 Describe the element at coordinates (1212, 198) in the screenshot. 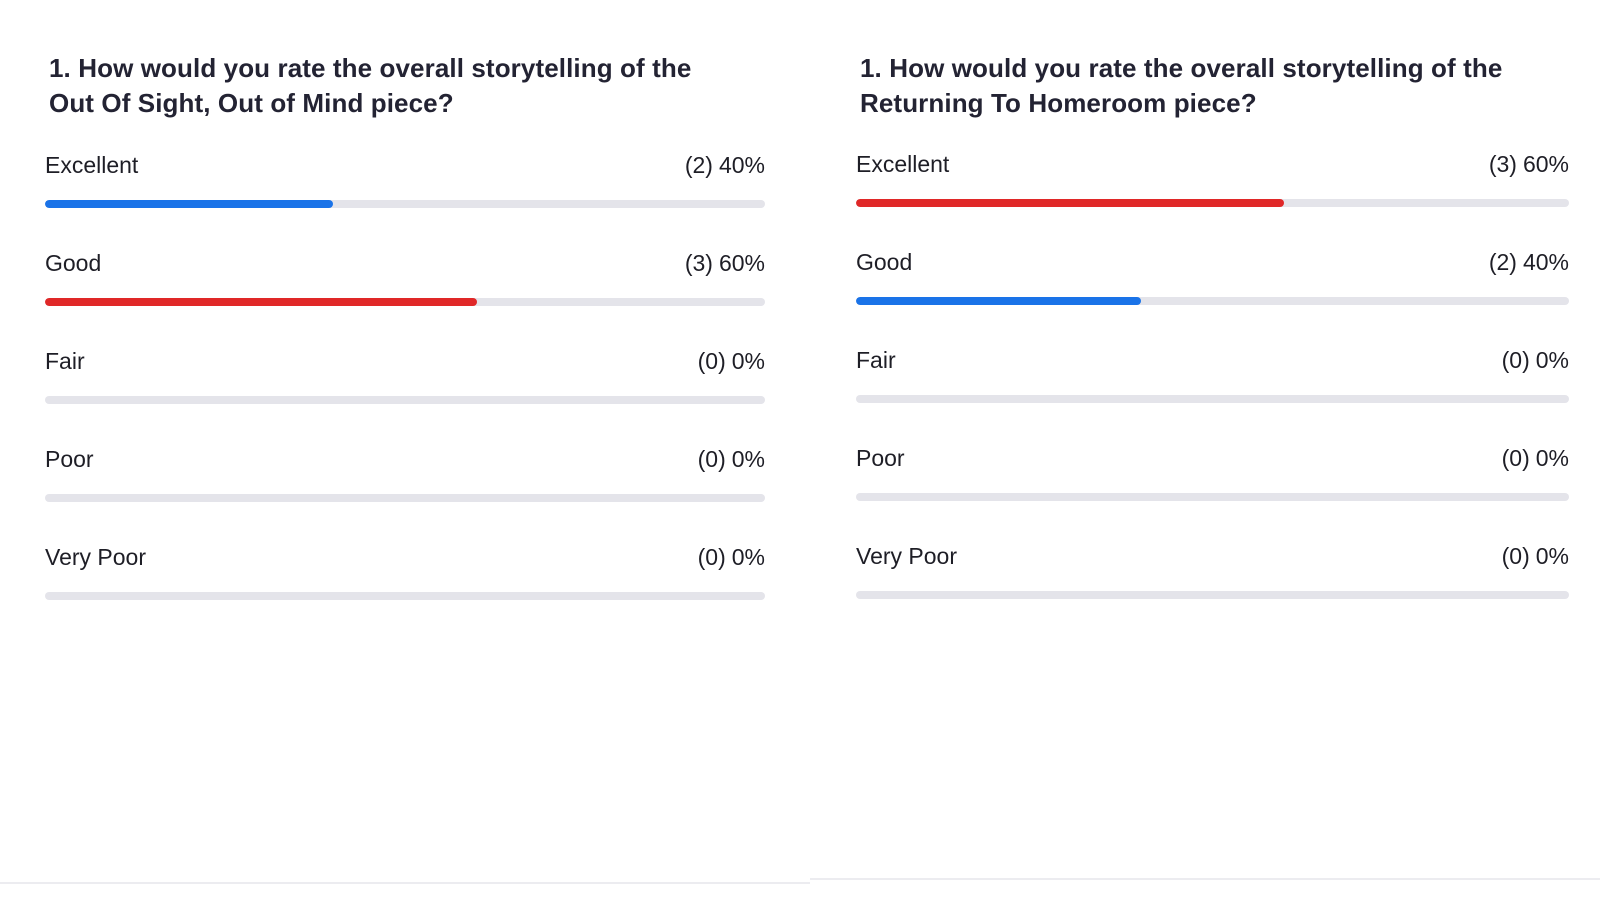

I see `poll-option-excellent: Excellent (3) 60%` at that location.